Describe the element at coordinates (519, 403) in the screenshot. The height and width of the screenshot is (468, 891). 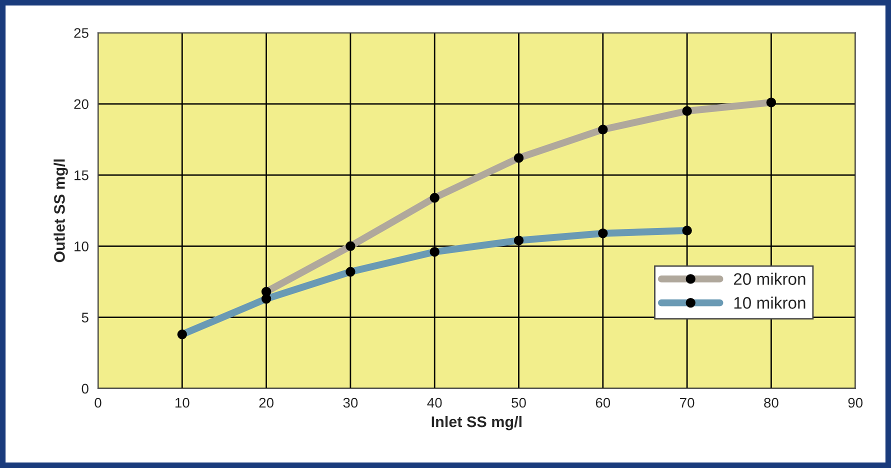
I see `x-tick-label: 50` at that location.